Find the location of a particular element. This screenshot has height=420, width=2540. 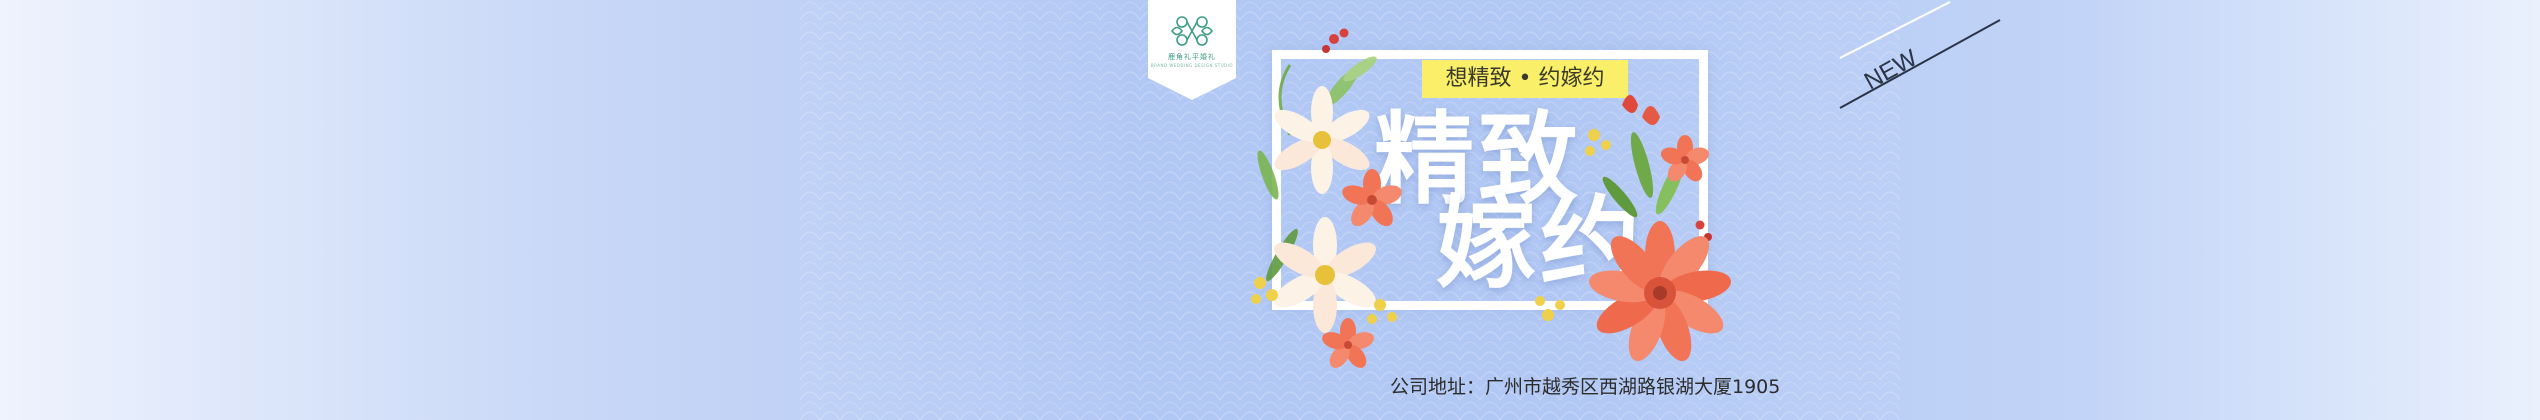

new-badge-ribbon: NEW is located at coordinates (1920, 55).